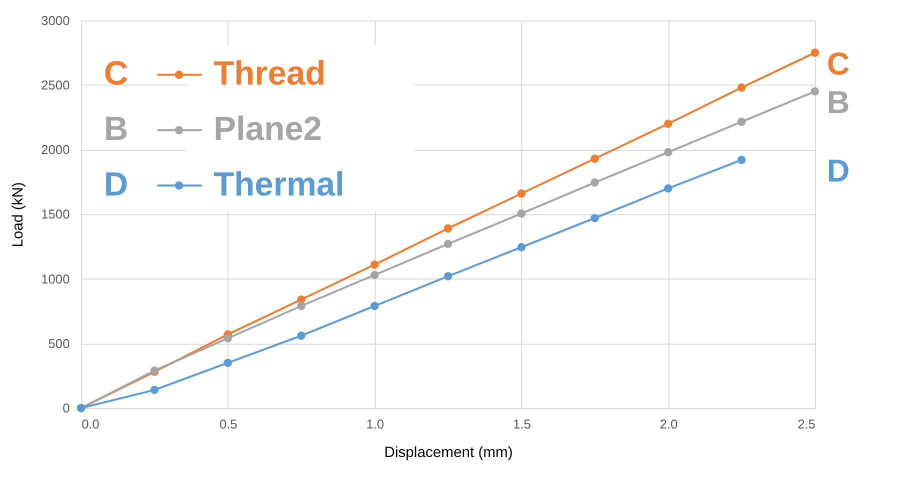 This screenshot has width=900, height=487. Describe the element at coordinates (375, 424) in the screenshot. I see `x-tick-label: 1.0` at that location.